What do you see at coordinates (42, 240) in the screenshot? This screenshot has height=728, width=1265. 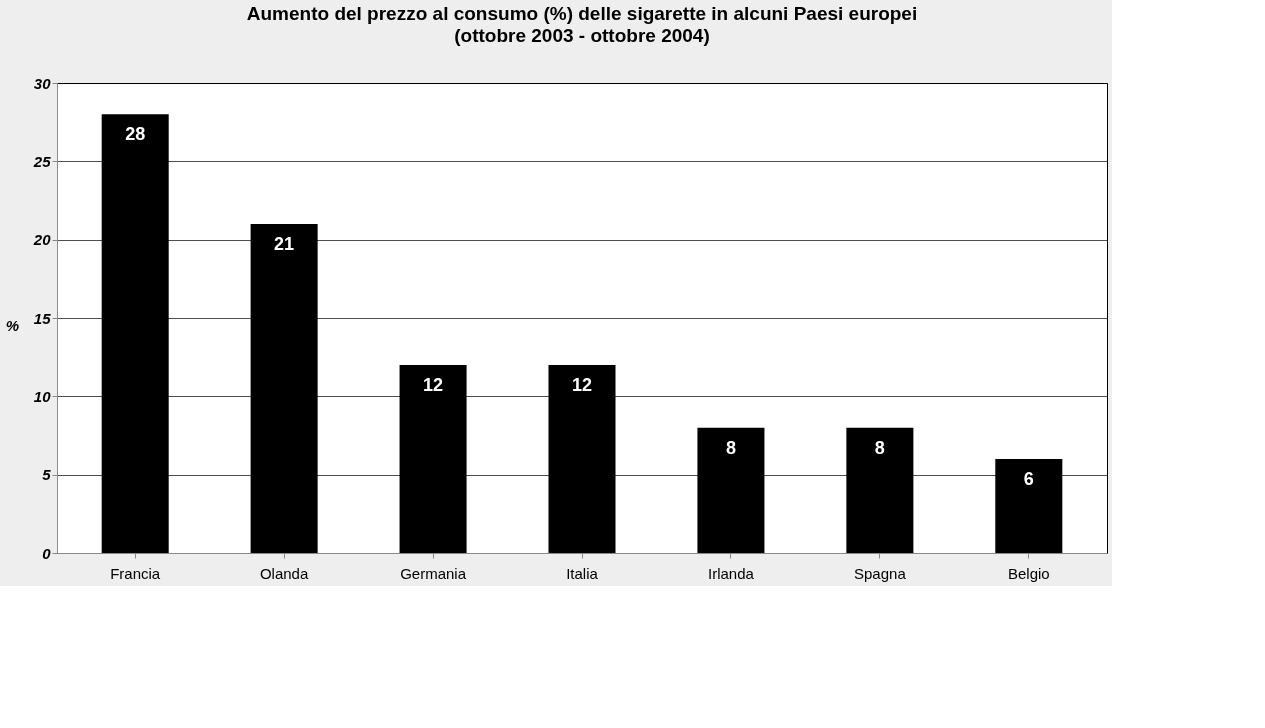 I see `y-tick-label: 20` at bounding box center [42, 240].